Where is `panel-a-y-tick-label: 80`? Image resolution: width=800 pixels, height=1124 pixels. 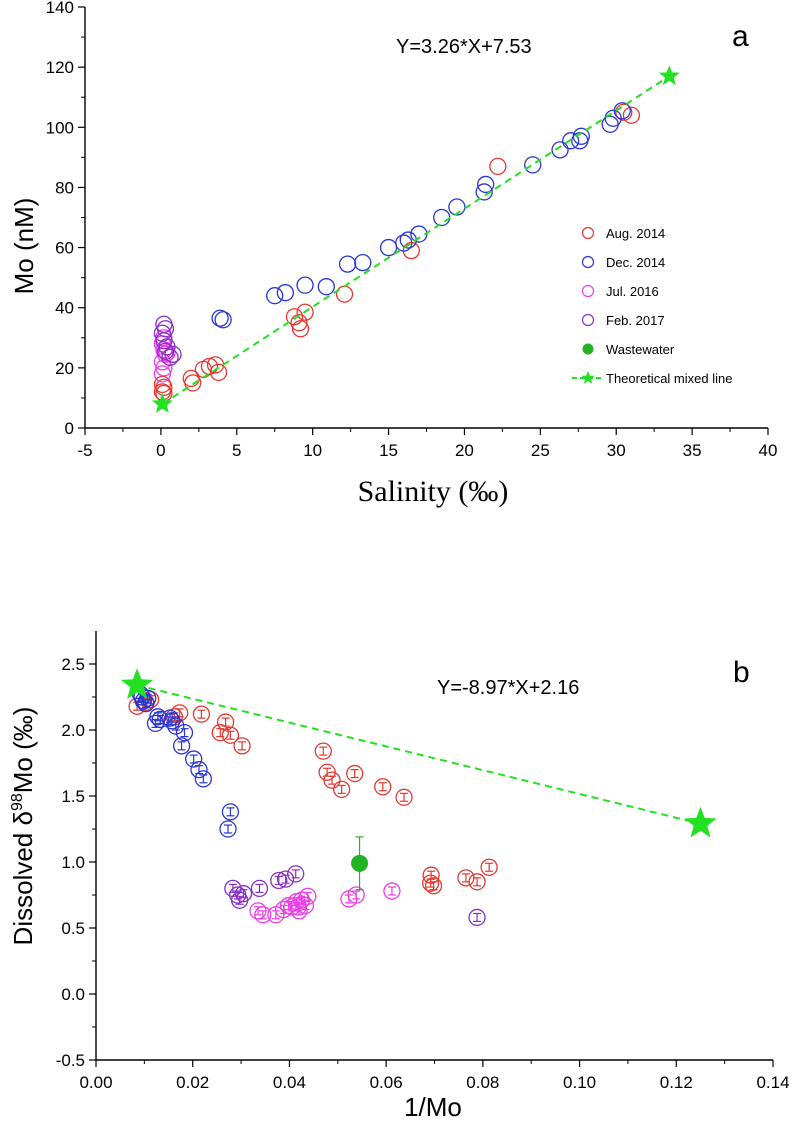 panel-a-y-tick-label: 80 is located at coordinates (64, 187).